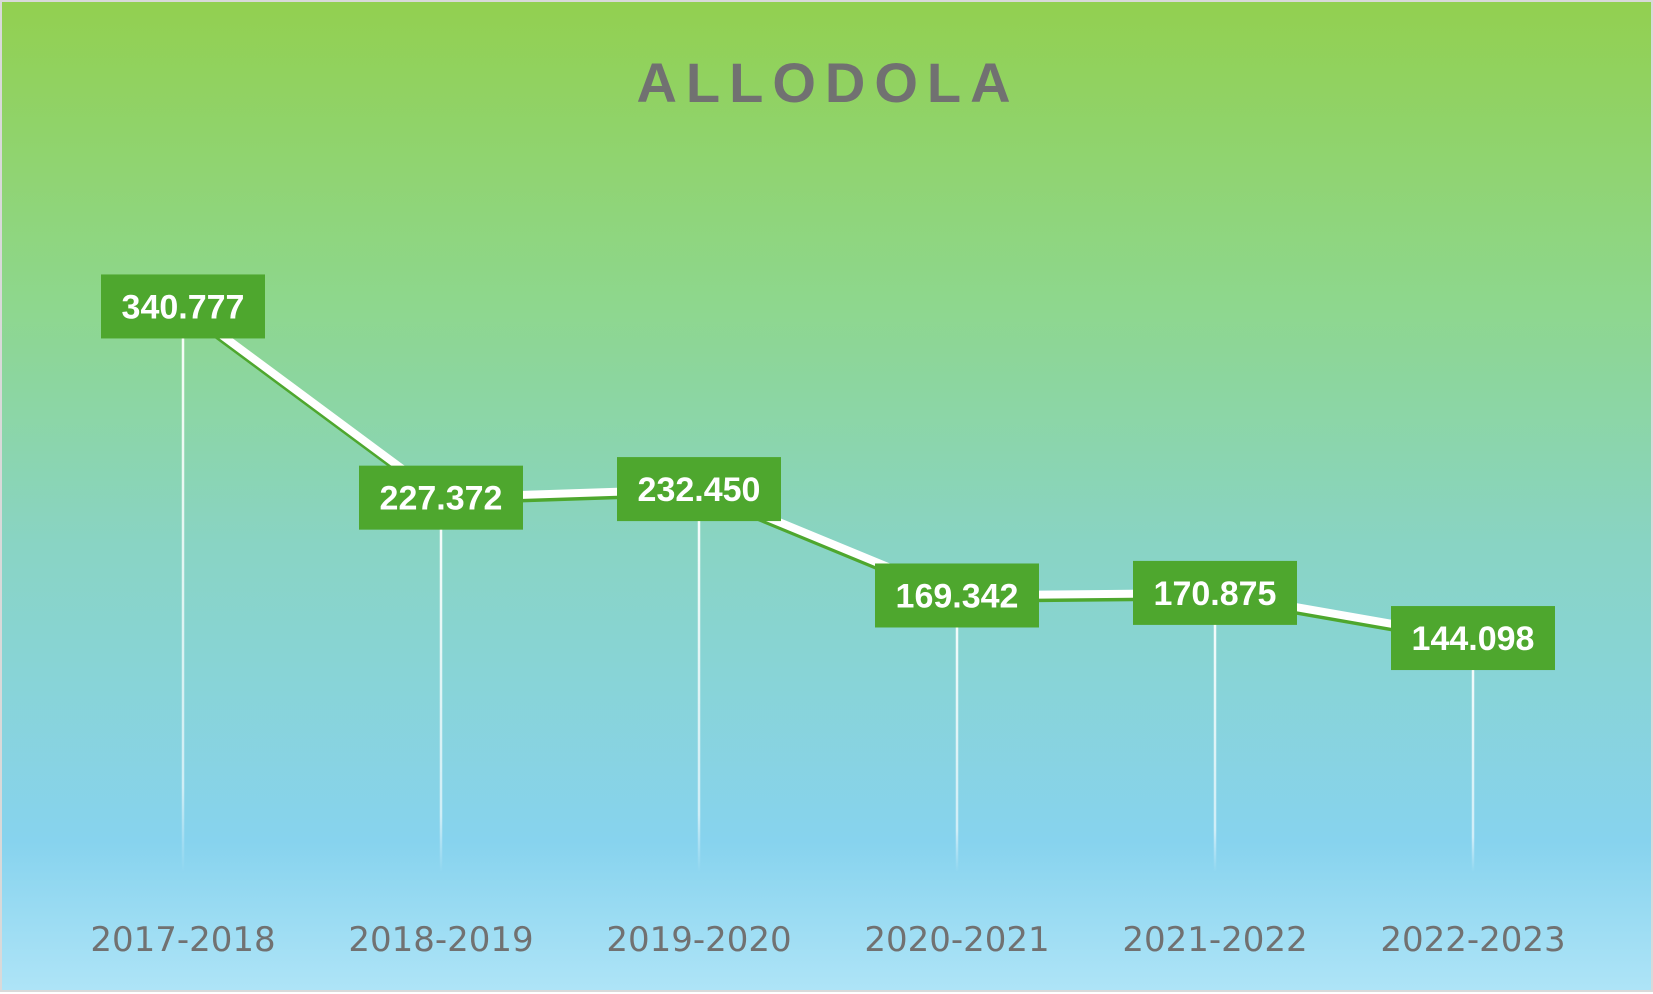 The height and width of the screenshot is (994, 1653). What do you see at coordinates (182, 940) in the screenshot?
I see `x-tick-label: 2017-2018` at bounding box center [182, 940].